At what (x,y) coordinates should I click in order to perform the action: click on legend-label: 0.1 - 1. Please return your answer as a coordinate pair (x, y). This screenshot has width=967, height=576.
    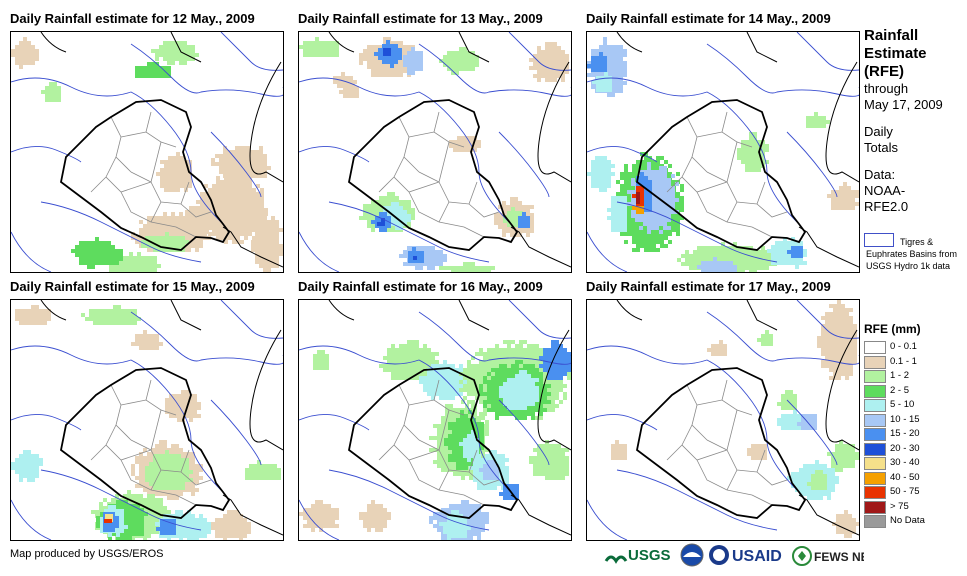
    Looking at the image, I should click on (903, 361).